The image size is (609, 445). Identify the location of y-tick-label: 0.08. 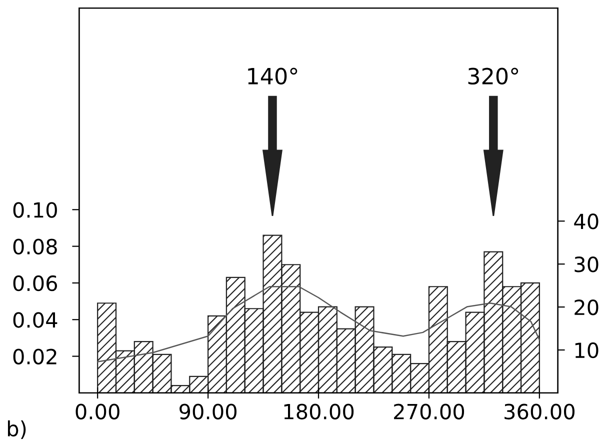
(35, 246).